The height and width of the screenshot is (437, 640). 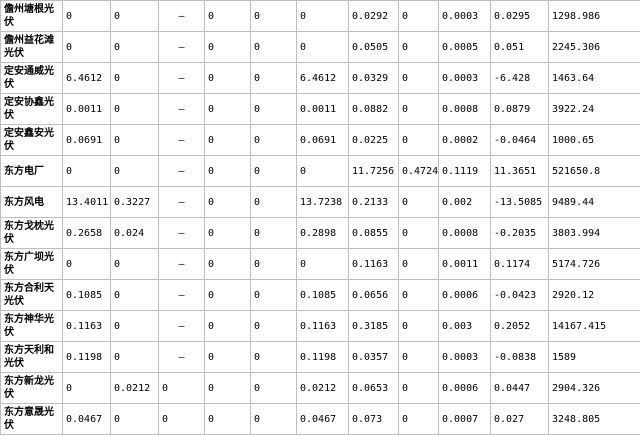 I want to click on table-cell: 3803.994, so click(x=594, y=233).